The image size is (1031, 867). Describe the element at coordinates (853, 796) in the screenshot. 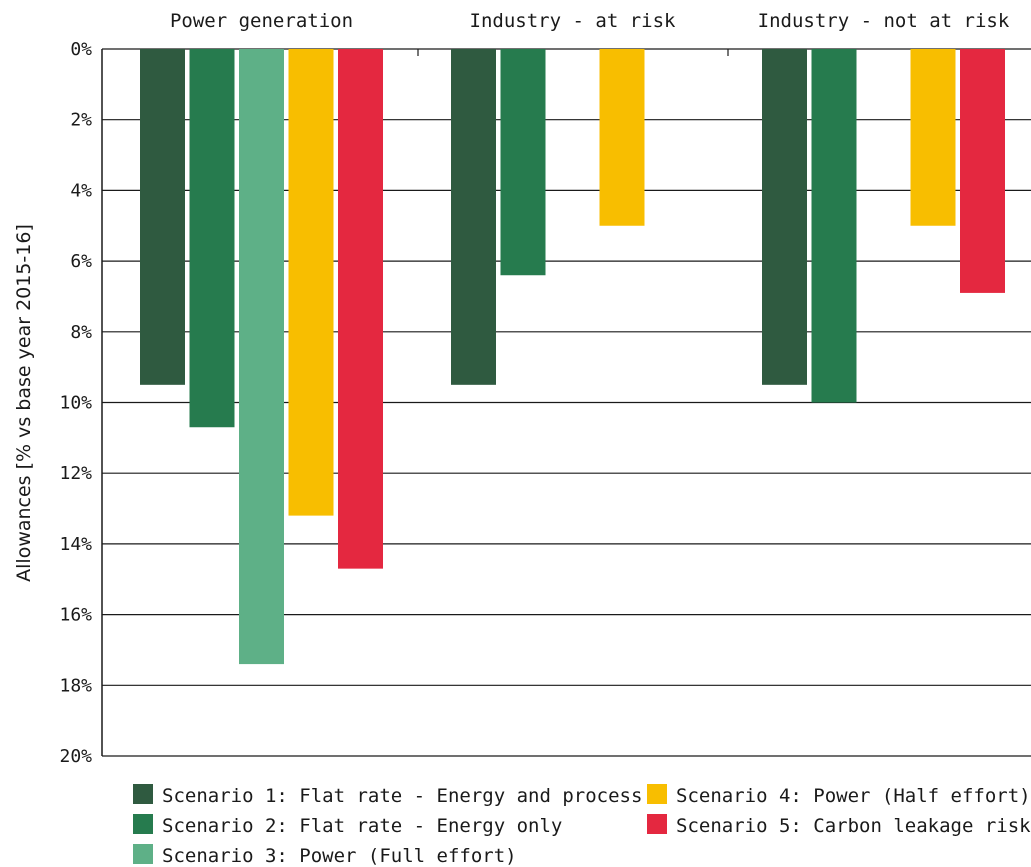

I see `legend-label: Scenario 4: Power (Half effort)` at that location.